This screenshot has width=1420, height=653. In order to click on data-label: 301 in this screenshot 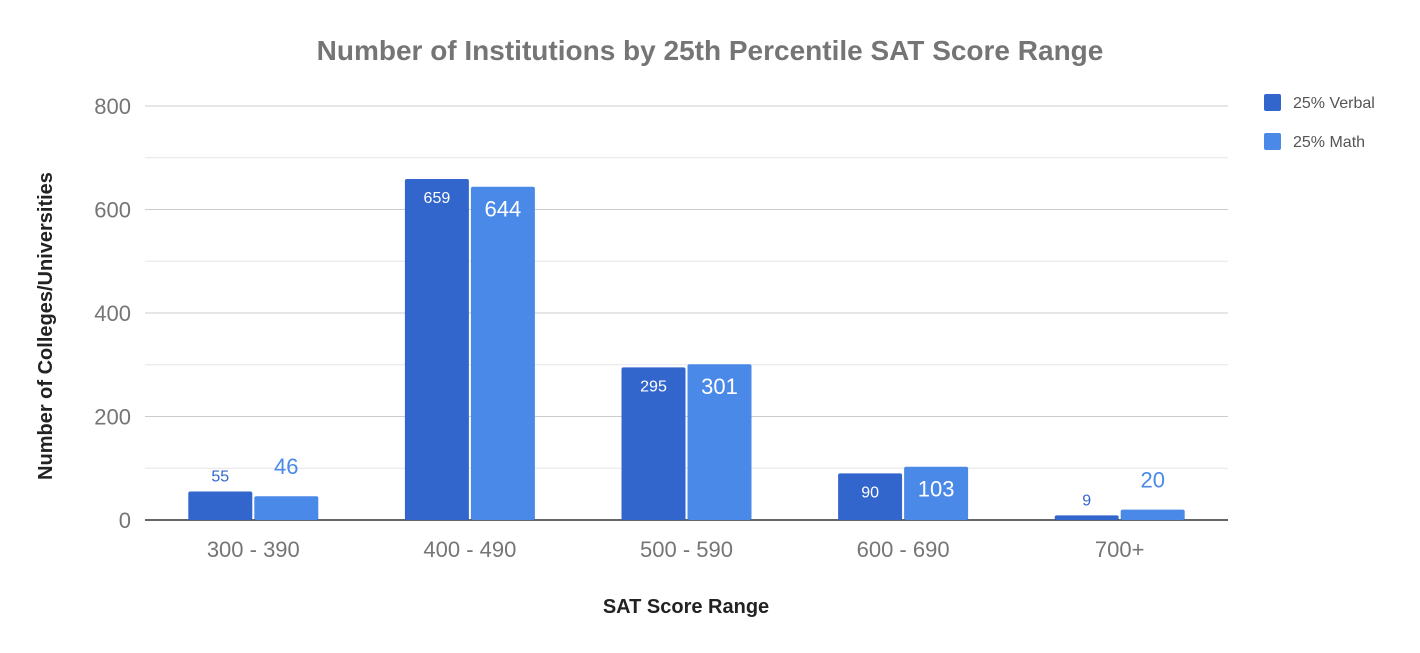, I will do `click(719, 386)`.